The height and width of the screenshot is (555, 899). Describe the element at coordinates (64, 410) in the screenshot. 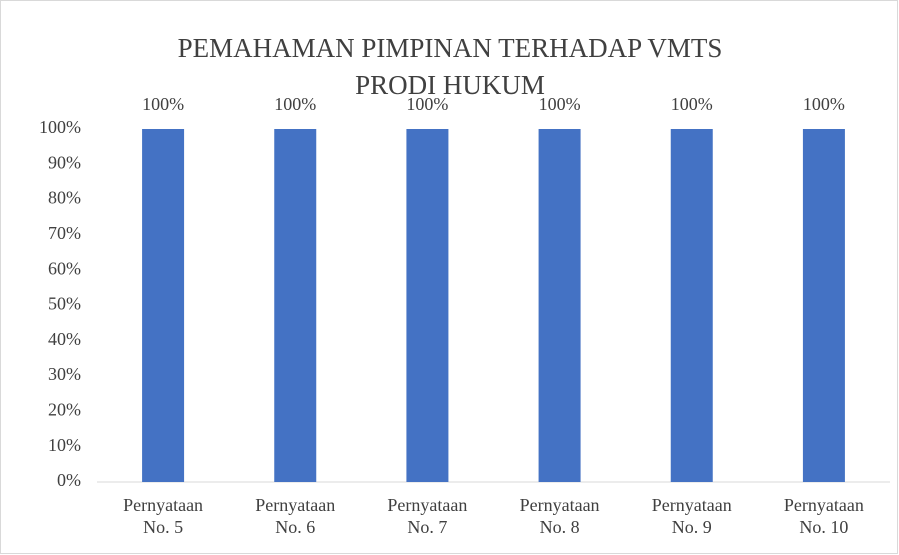

I see `y-tick-label: 20%` at that location.